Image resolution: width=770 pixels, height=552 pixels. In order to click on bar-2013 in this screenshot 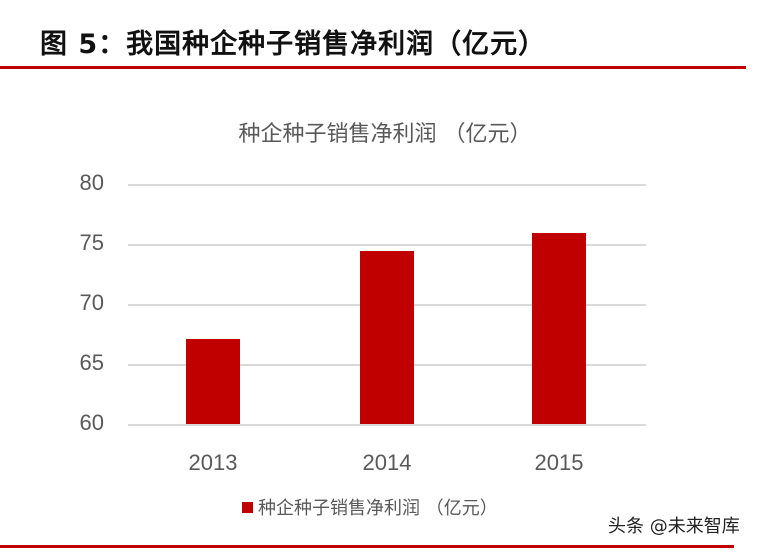, I will do `click(213, 381)`.